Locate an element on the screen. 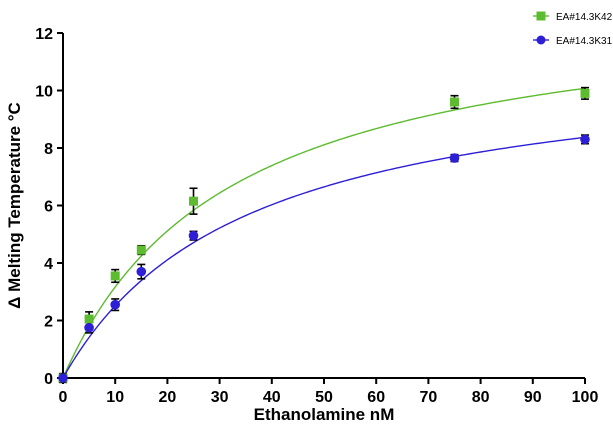 Image resolution: width=613 pixels, height=430 pixels. x-tick-label: 0 is located at coordinates (63, 397).